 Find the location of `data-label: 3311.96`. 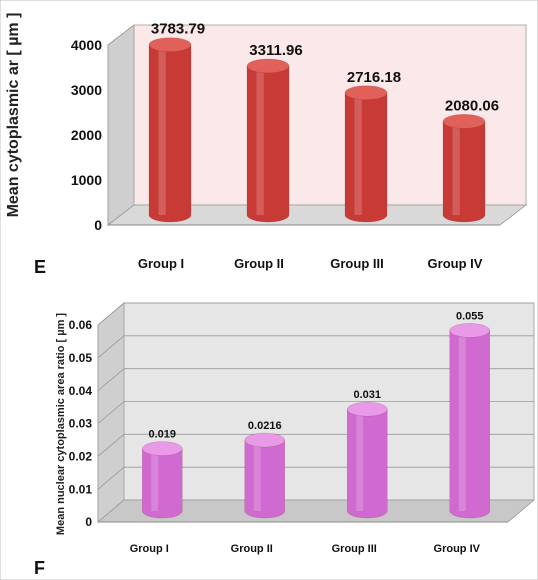

data-label: 3311.96 is located at coordinates (275, 50).